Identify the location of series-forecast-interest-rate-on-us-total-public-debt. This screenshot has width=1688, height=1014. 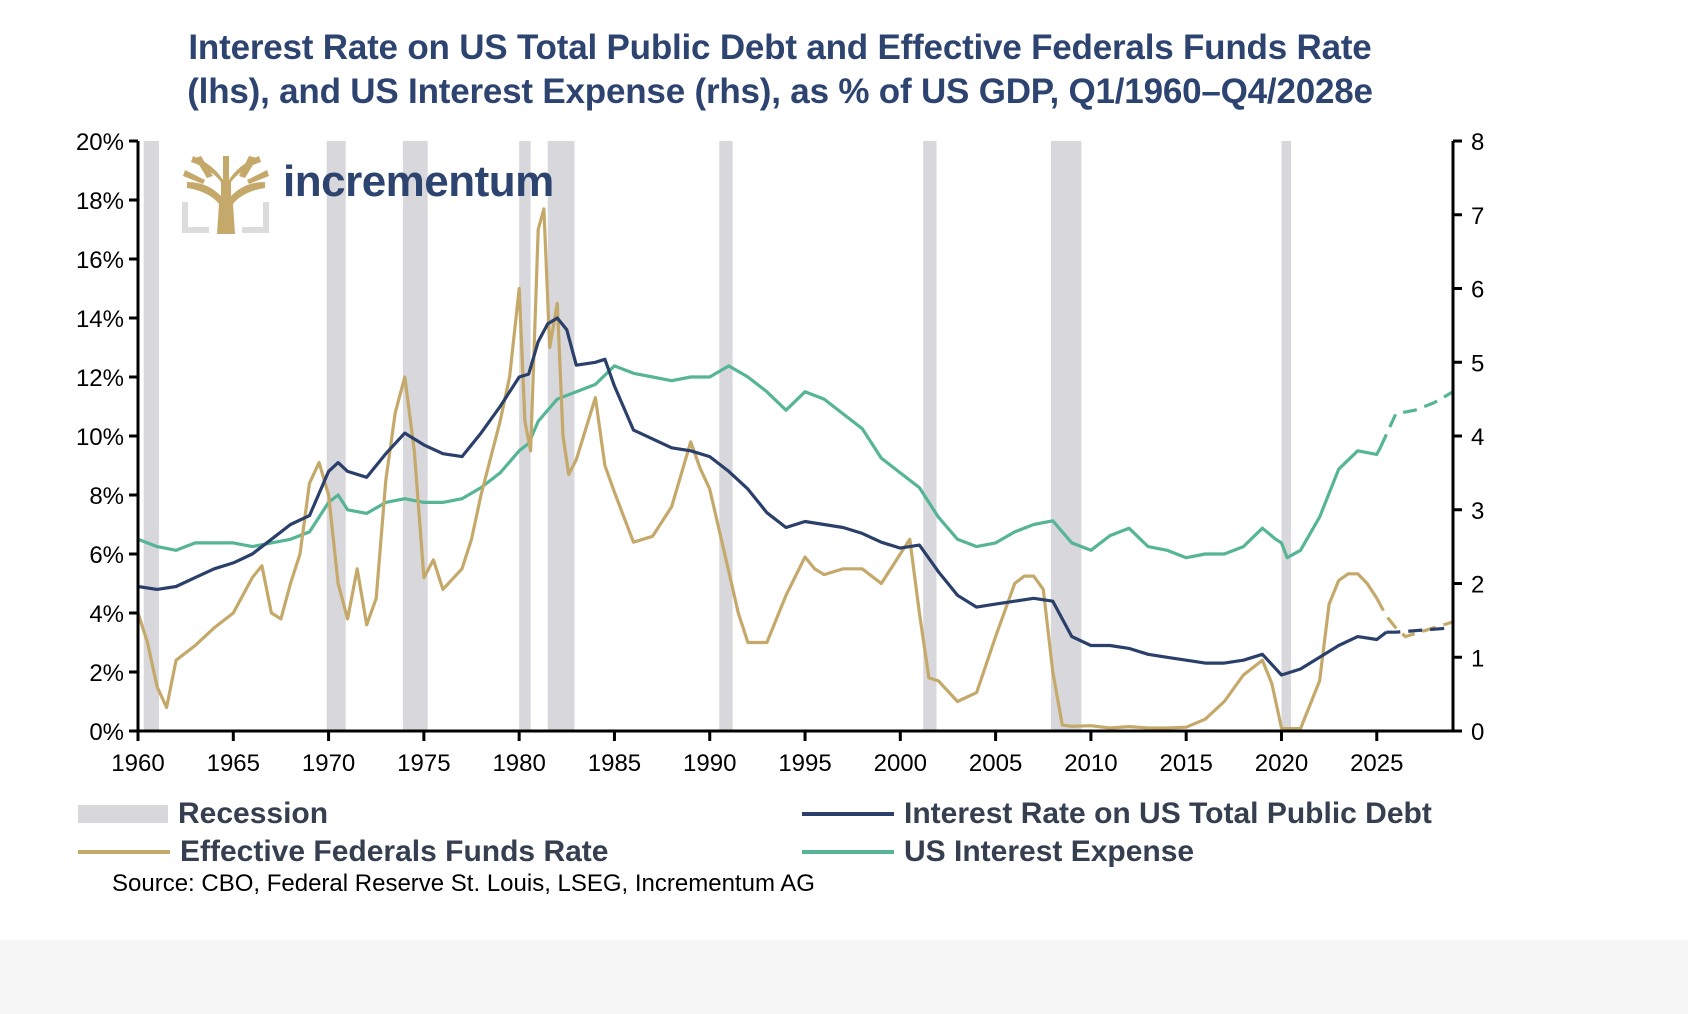
(1420, 630).